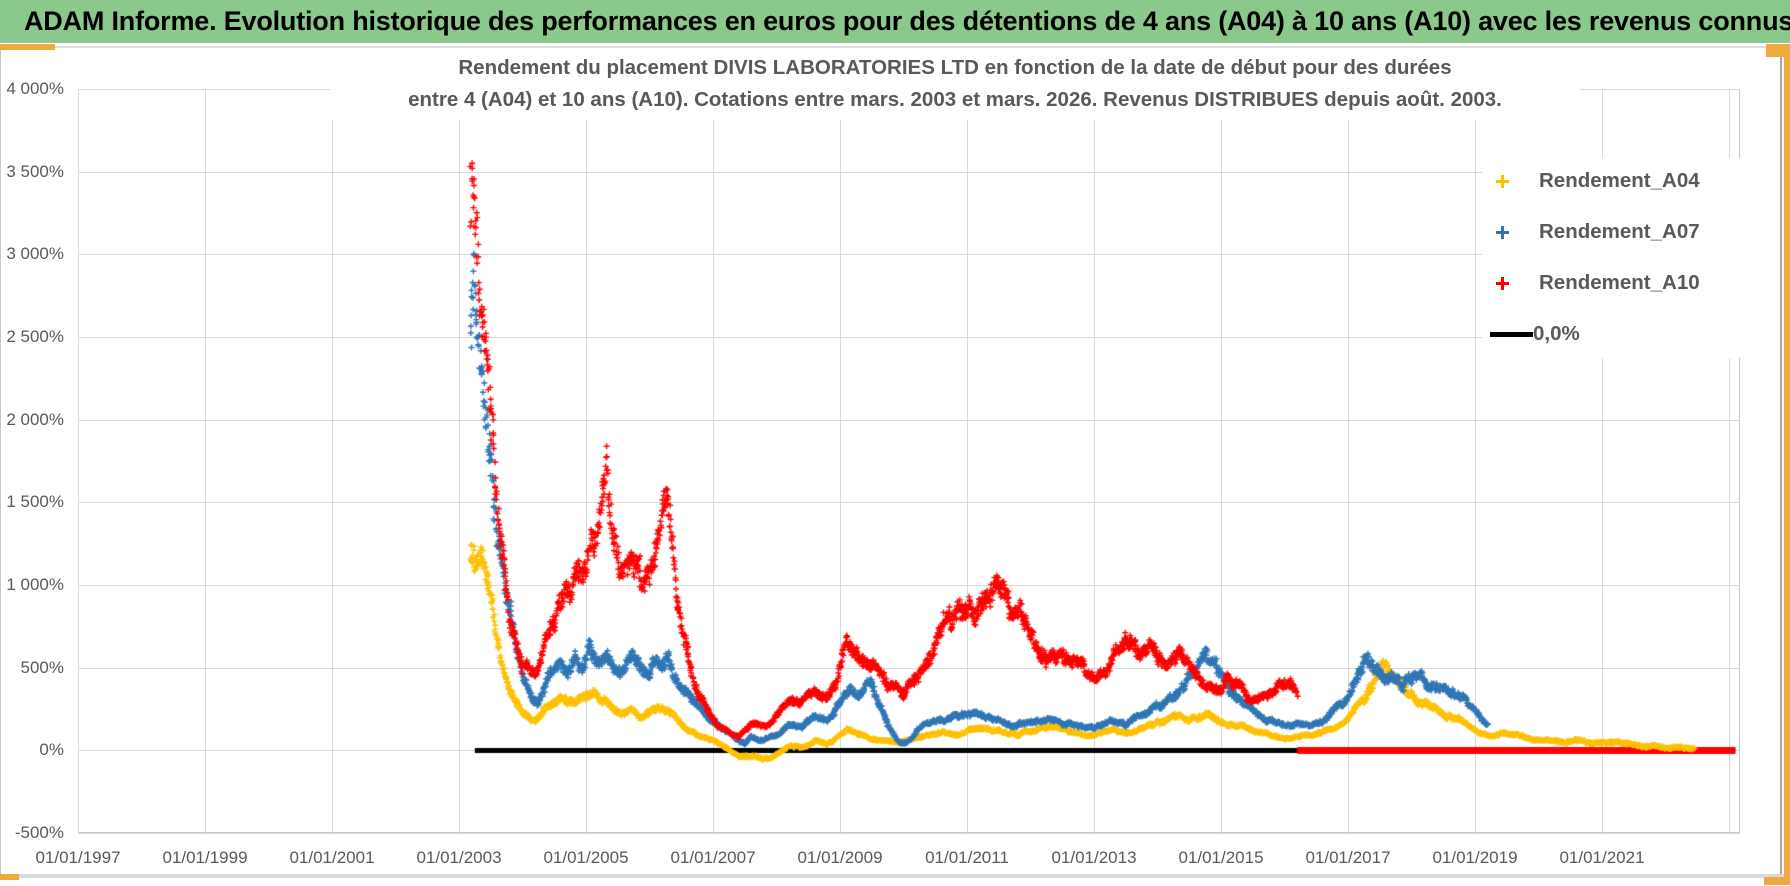 The image size is (1790, 886). I want to click on legend-item-0-0-: 0,0%, so click(1616, 334).